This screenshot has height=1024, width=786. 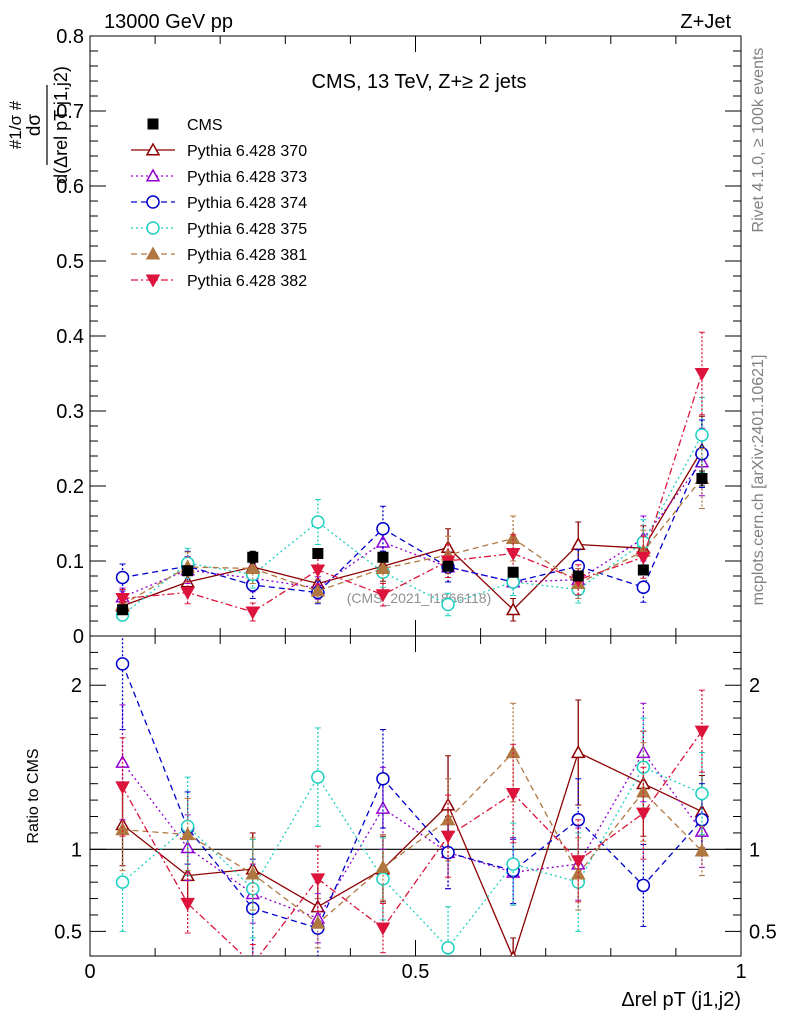 I want to click on legend-label-p370: Pythia 6.428 370, so click(x=247, y=151).